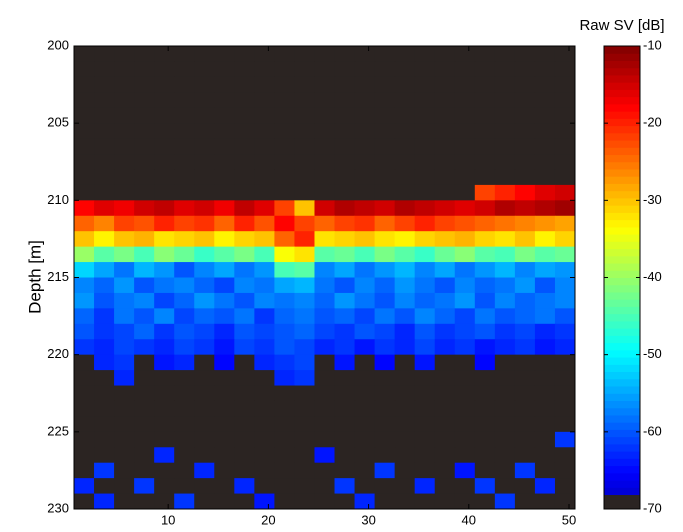 Image resolution: width=683 pixels, height=532 pixels. I want to click on y-axis-label: Depth [m], so click(34, 277).